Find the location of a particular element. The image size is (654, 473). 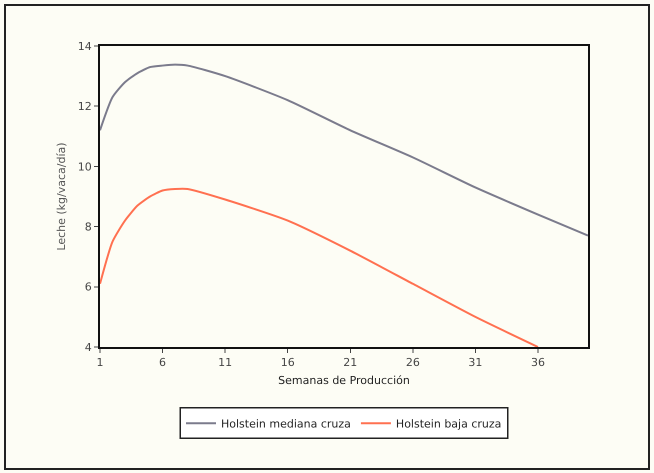

y-tick-label: 4 is located at coordinates (88, 347).